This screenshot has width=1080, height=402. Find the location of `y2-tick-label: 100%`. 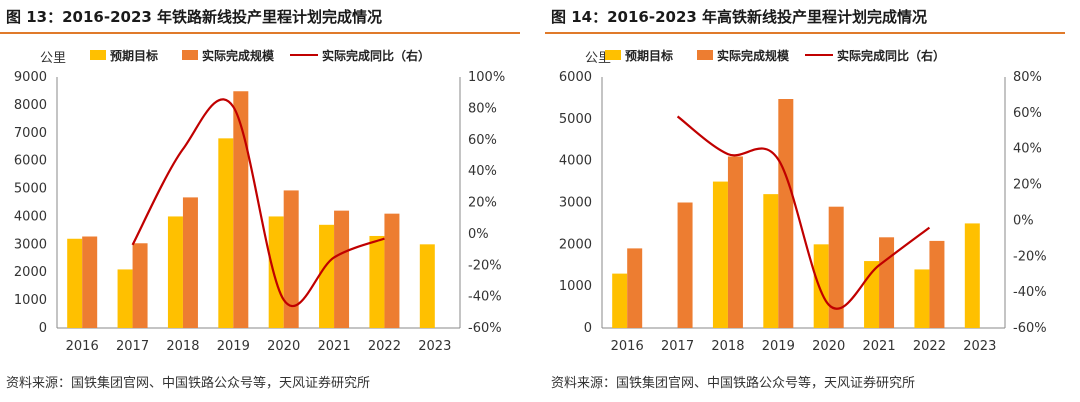

y2-tick-label: 100% is located at coordinates (486, 77).